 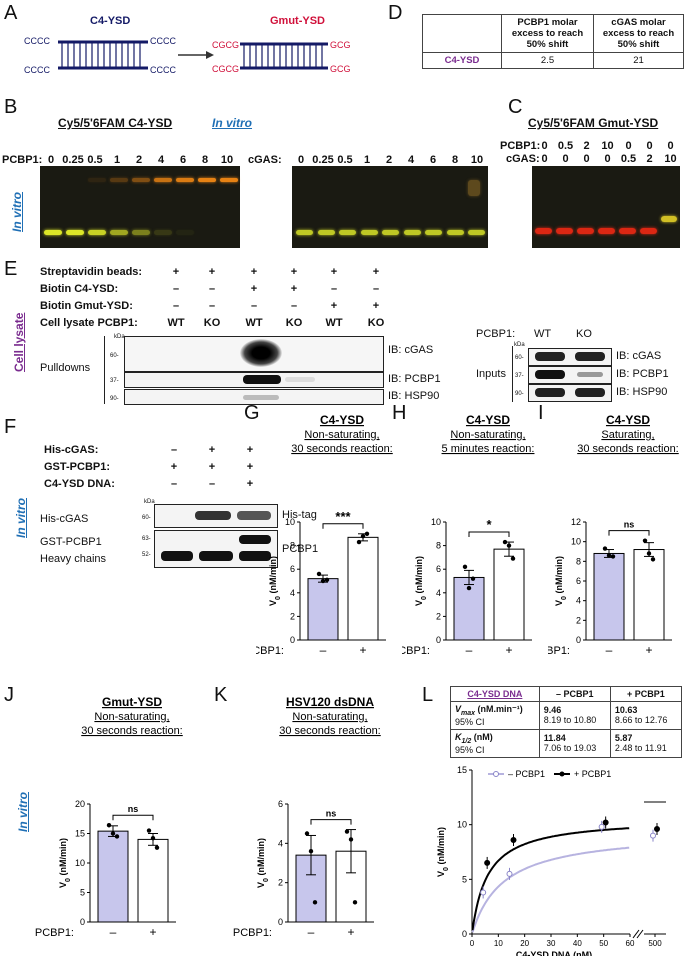 I want to click on c4-end-bl: CCCC, so click(x=37, y=70).